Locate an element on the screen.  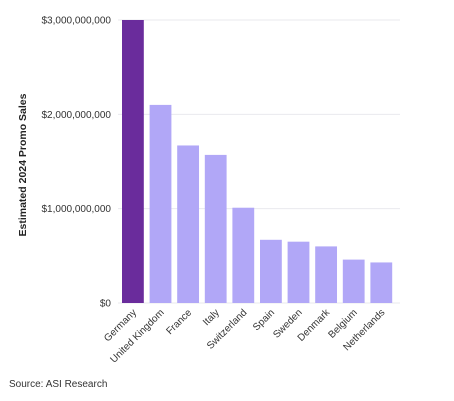
source-note: Source: ASI Research is located at coordinates (58, 384).